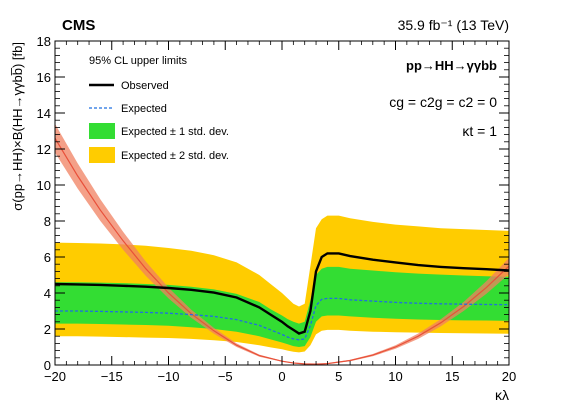  Describe the element at coordinates (44, 41) in the screenshot. I see `y-tick-label: 18` at that location.